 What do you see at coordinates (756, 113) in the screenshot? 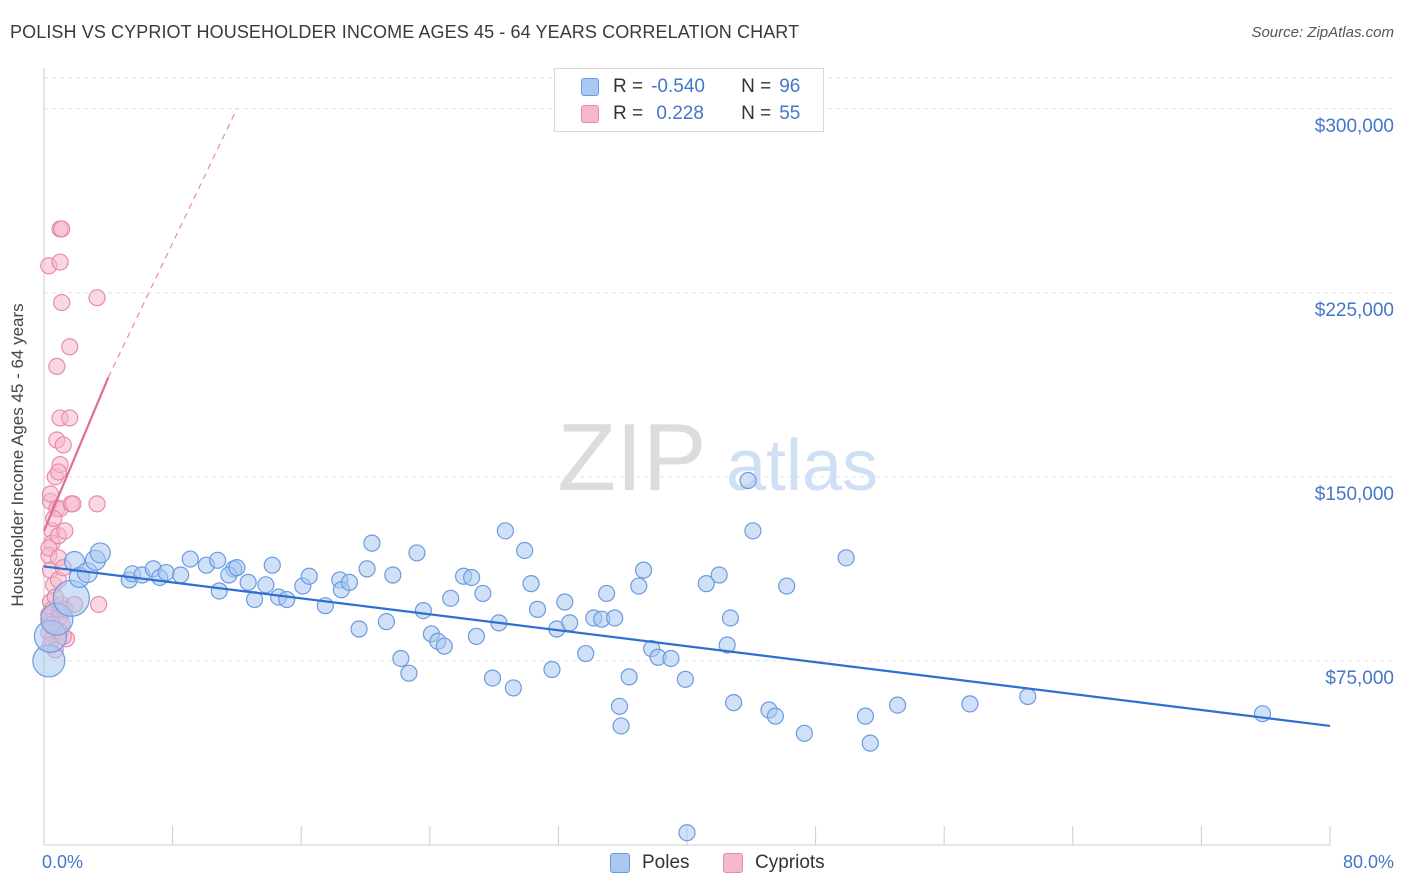
I see `cypriots-n-label: N =` at bounding box center [756, 113].